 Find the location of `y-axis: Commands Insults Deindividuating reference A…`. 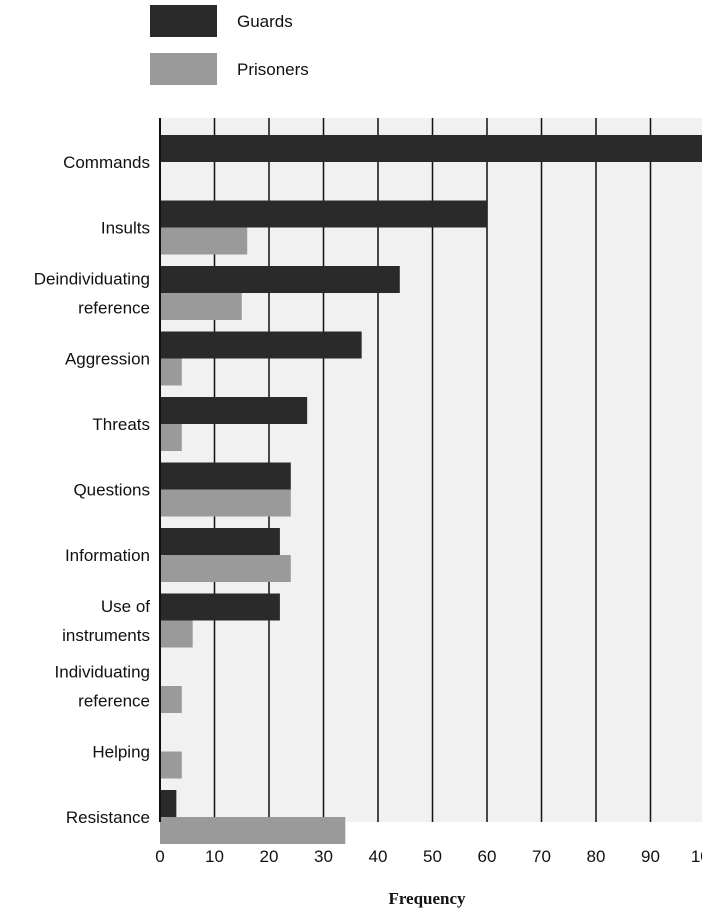

y-axis: Commands Insults Deindividuating reference A… is located at coordinates (97, 472).